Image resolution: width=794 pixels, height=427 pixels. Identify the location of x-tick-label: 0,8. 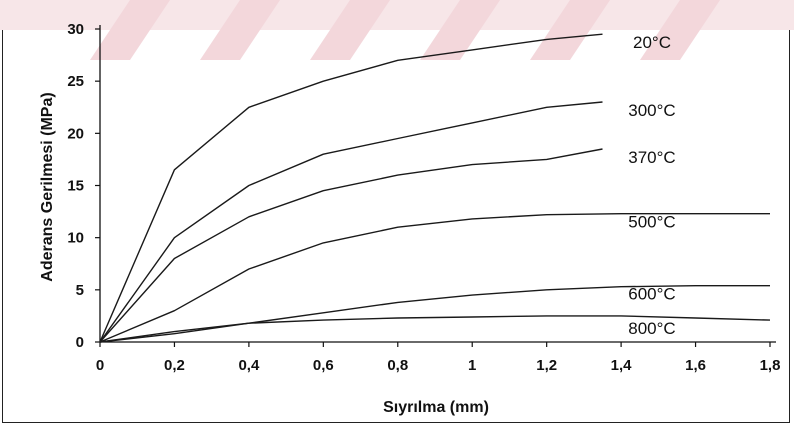
(397, 365).